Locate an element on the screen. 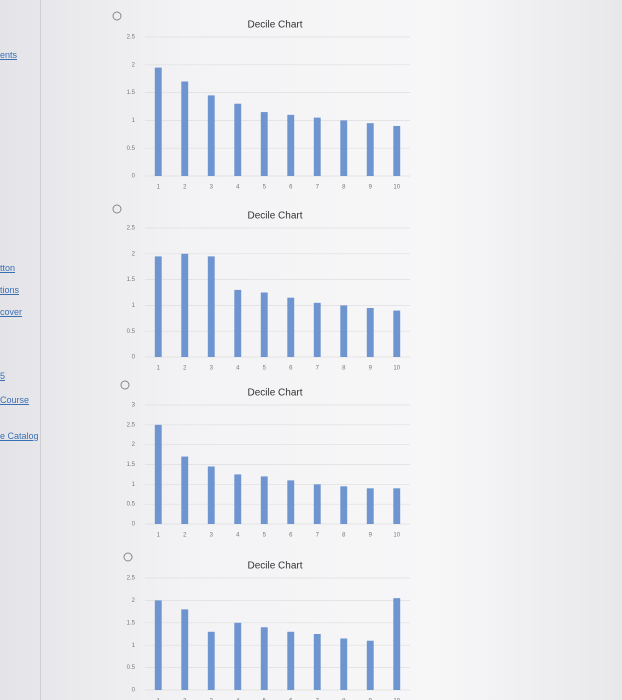 Image resolution: width=622 pixels, height=700 pixels. sidebar-link: 5 is located at coordinates (3, 376).